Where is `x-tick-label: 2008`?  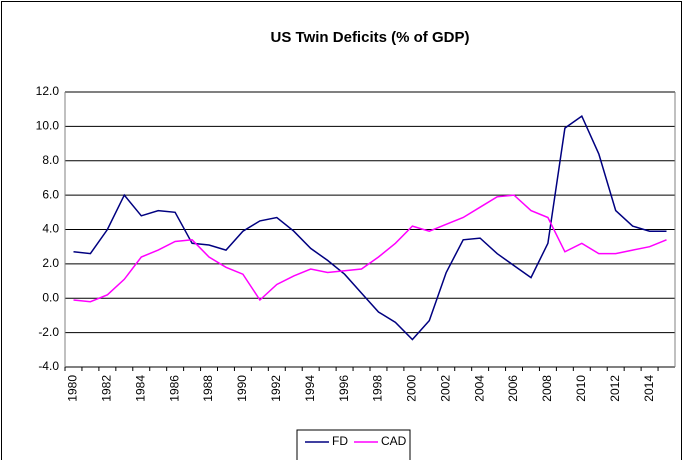
x-tick-label: 2008 is located at coordinates (547, 388).